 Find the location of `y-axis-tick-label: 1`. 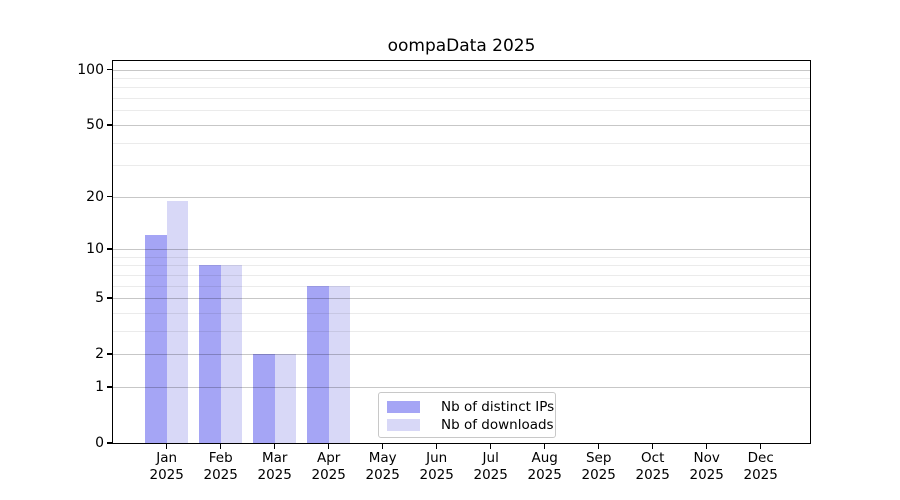

y-axis-tick-label: 1 is located at coordinates (99, 386).